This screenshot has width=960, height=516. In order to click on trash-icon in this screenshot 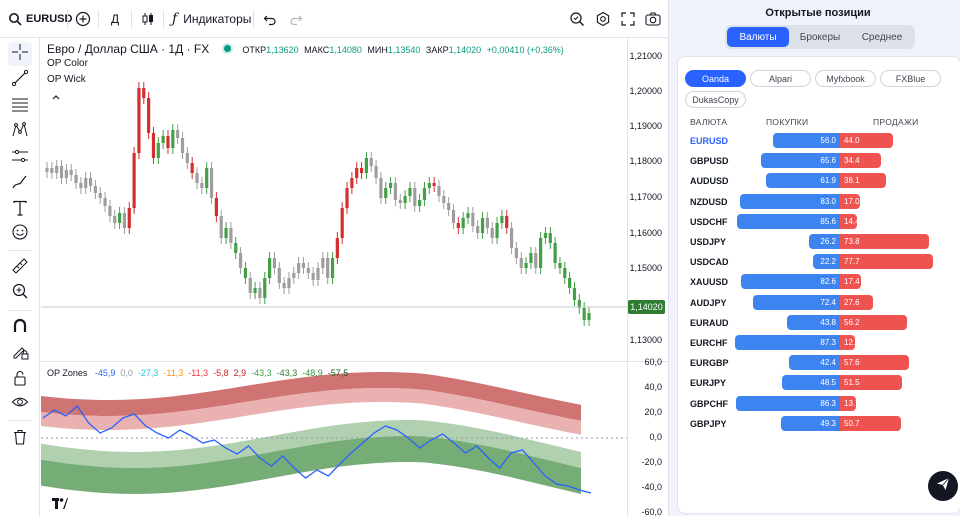, I will do `click(20, 439)`.